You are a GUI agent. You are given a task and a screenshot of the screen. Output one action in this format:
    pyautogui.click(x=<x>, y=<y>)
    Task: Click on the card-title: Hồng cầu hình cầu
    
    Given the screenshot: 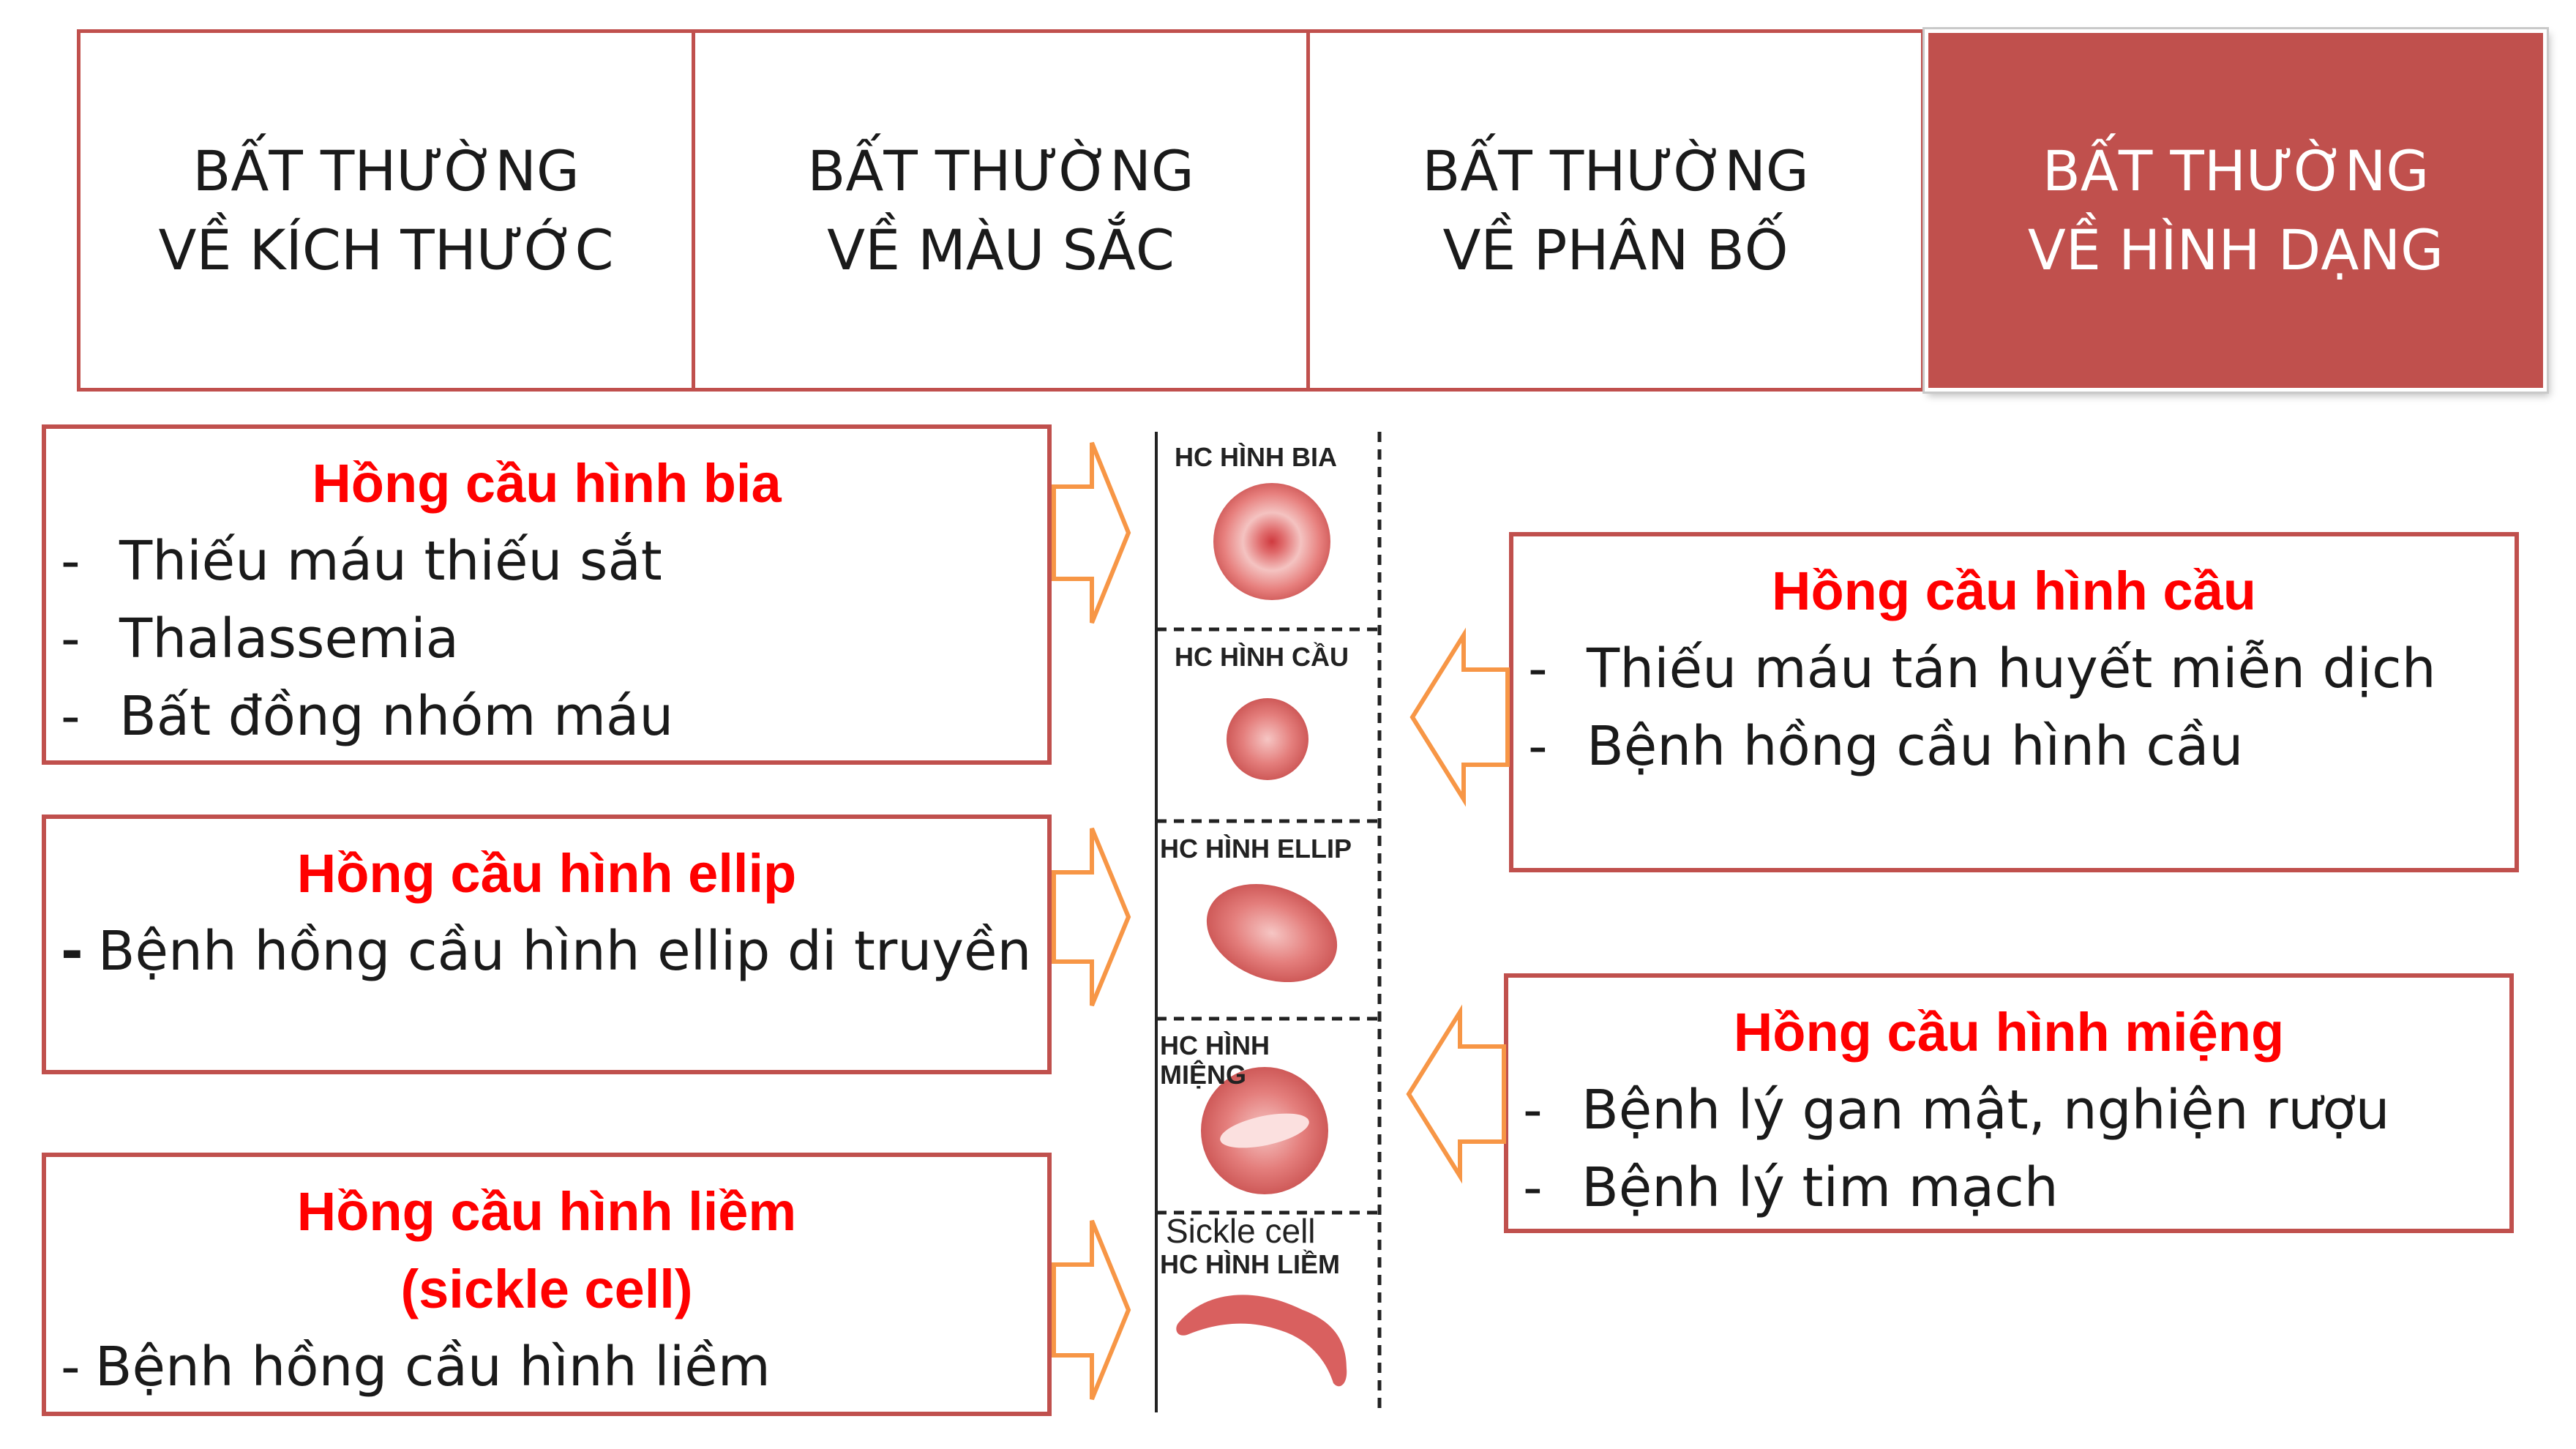 What is the action you would take?
    pyautogui.click(x=2014, y=591)
    